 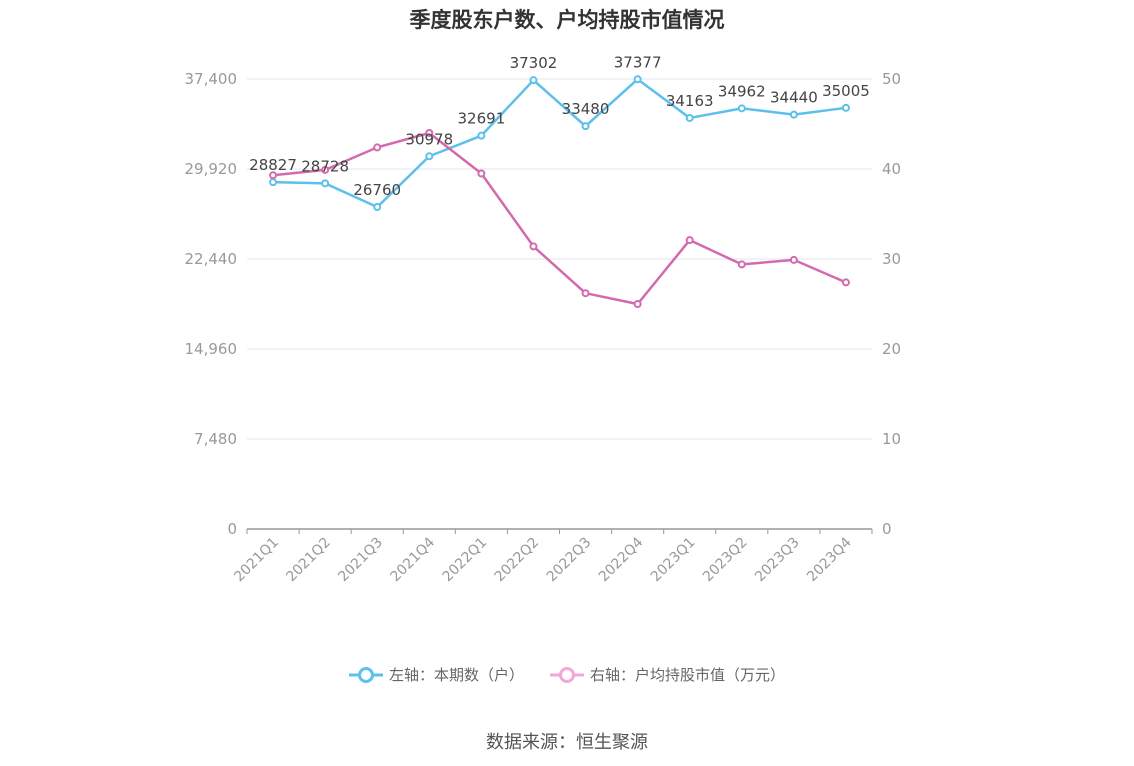 What do you see at coordinates (413, 559) in the screenshot?
I see `x-tick-label: 2021Q4` at bounding box center [413, 559].